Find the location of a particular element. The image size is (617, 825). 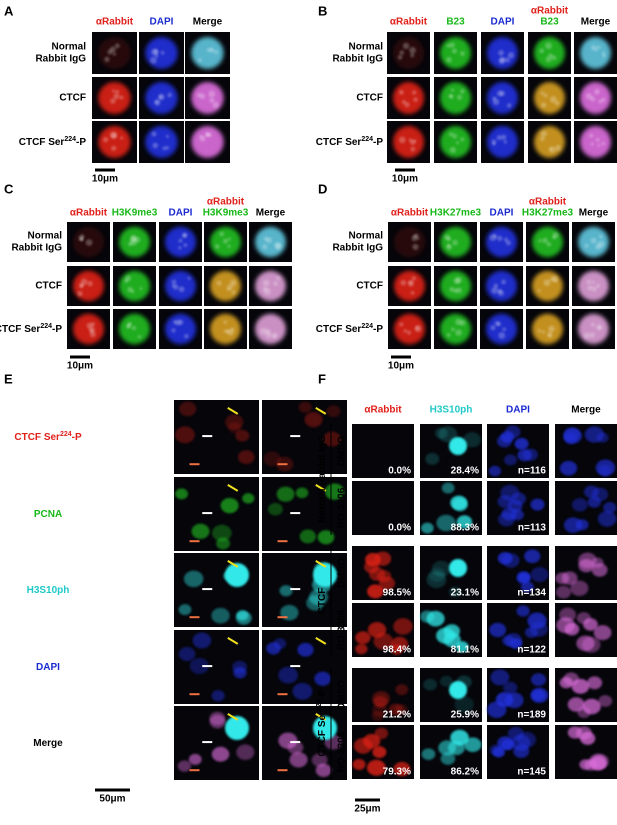

row-label: Rabbit IgG is located at coordinates (357, 248).